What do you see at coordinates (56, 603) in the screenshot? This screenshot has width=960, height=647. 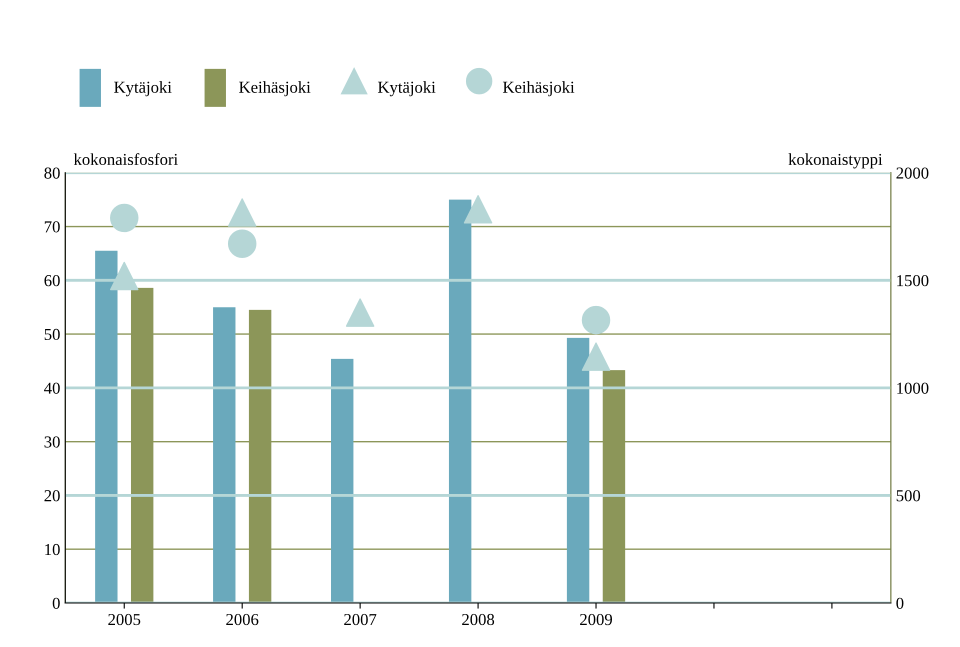 I see `y-tick-label: 0` at bounding box center [56, 603].